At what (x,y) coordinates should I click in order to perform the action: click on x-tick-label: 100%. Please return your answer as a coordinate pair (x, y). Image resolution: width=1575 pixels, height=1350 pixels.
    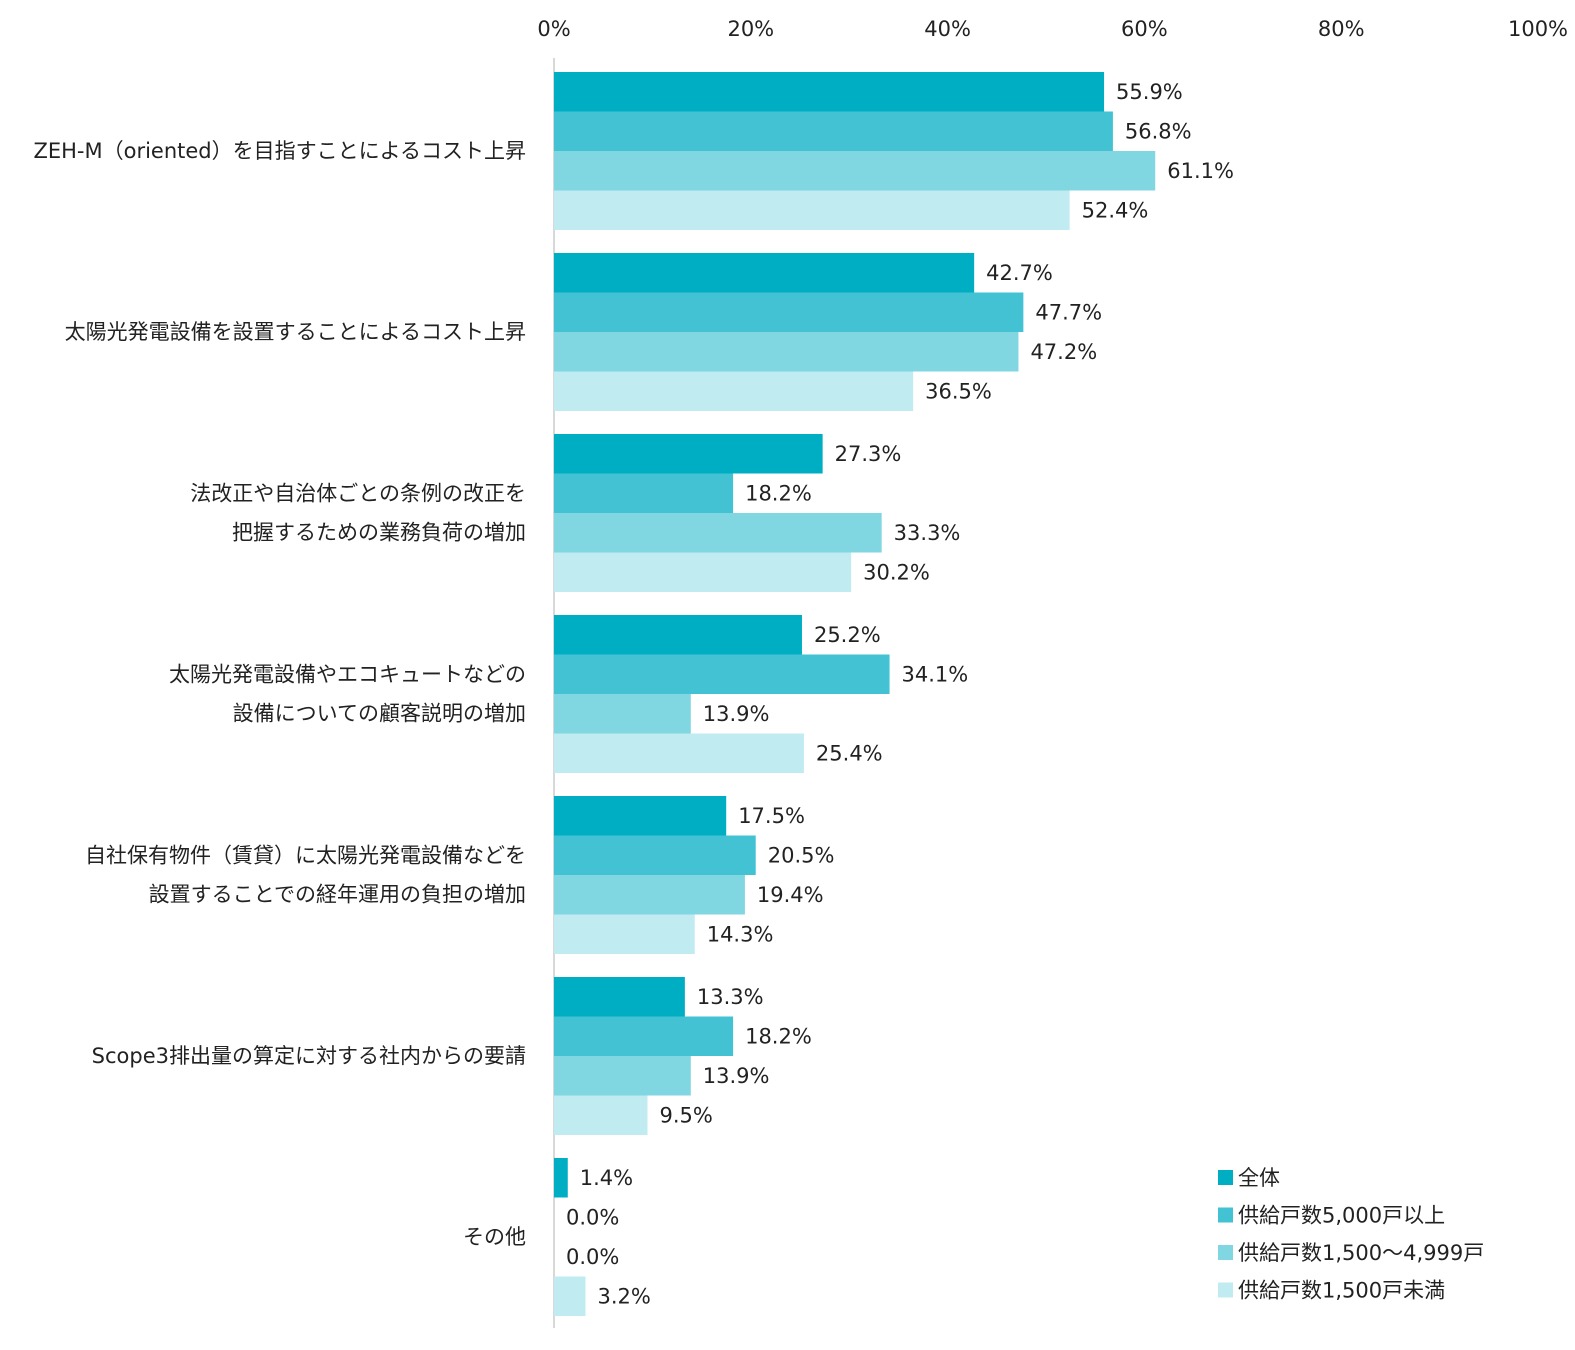
    Looking at the image, I should click on (1538, 29).